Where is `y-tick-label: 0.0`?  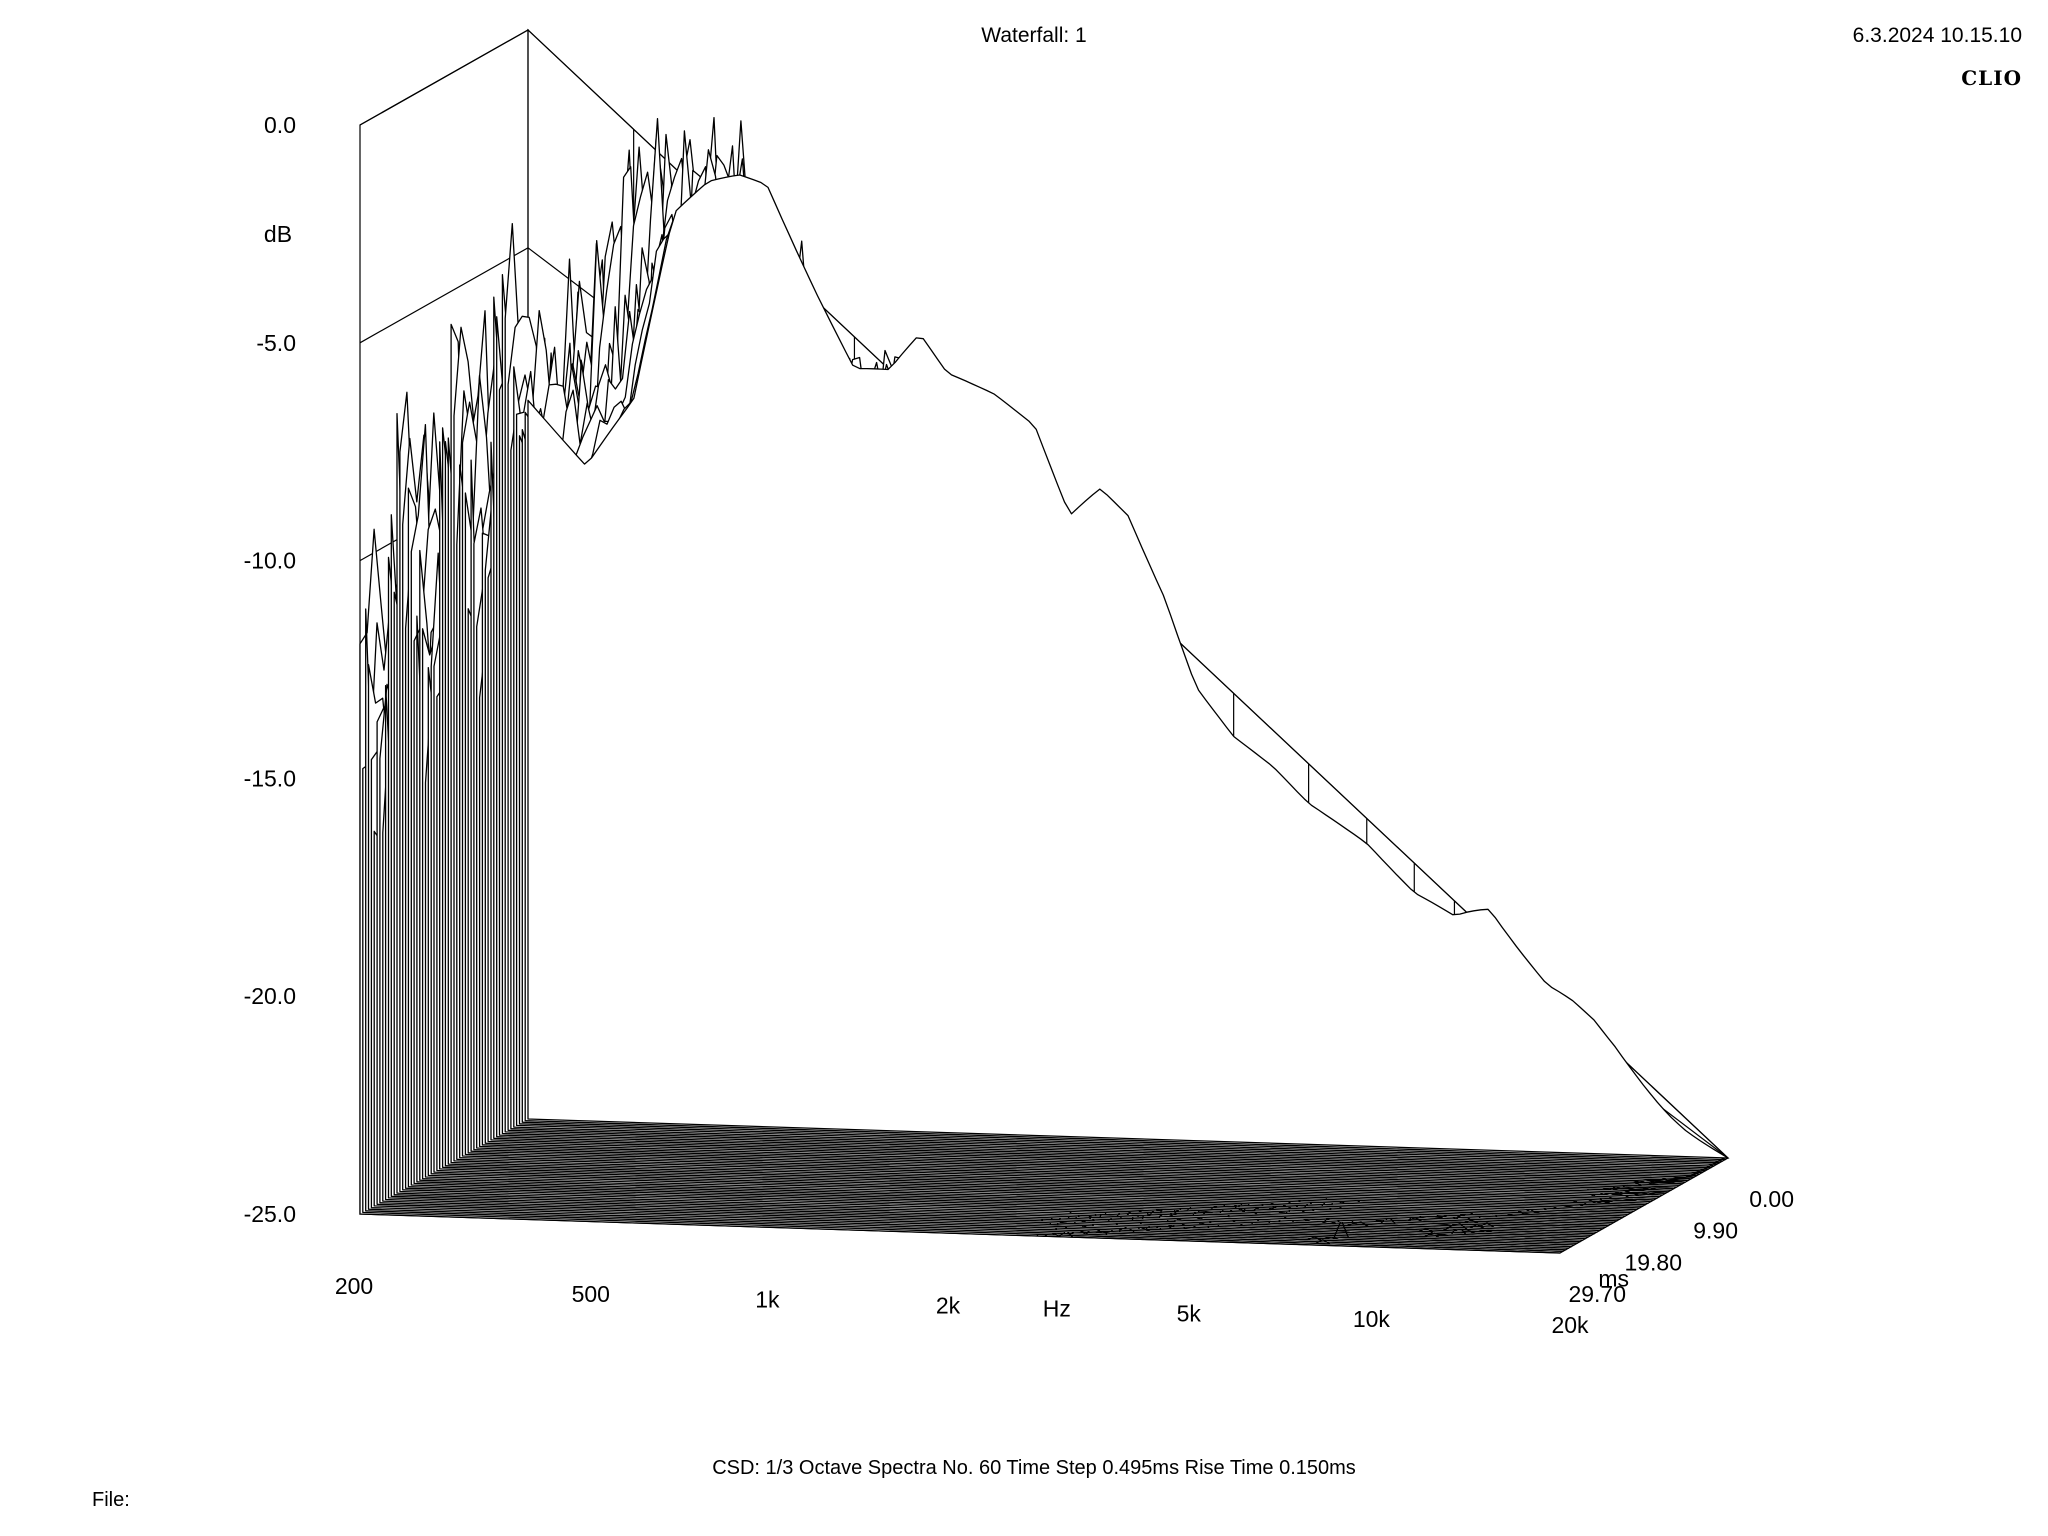 y-tick-label: 0.0 is located at coordinates (280, 125).